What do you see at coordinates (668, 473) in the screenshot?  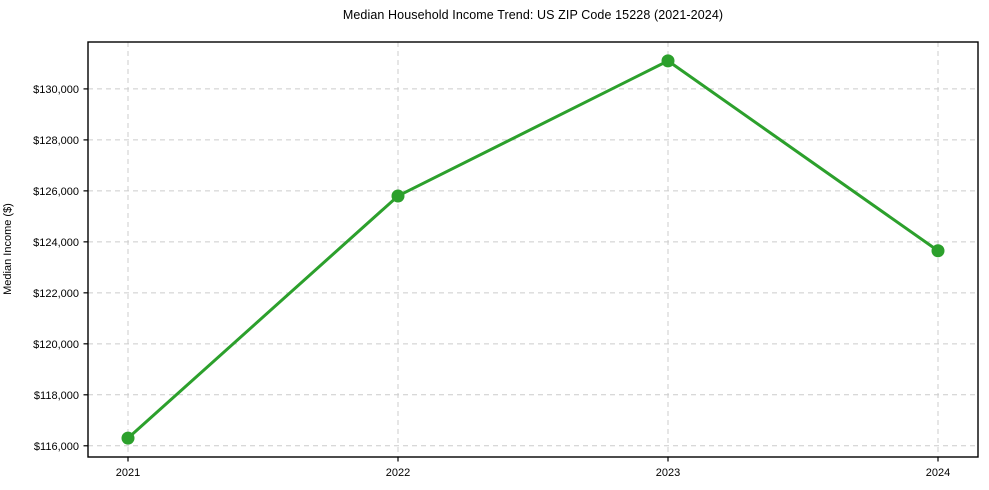 I see `x-tick-label: 2023` at bounding box center [668, 473].